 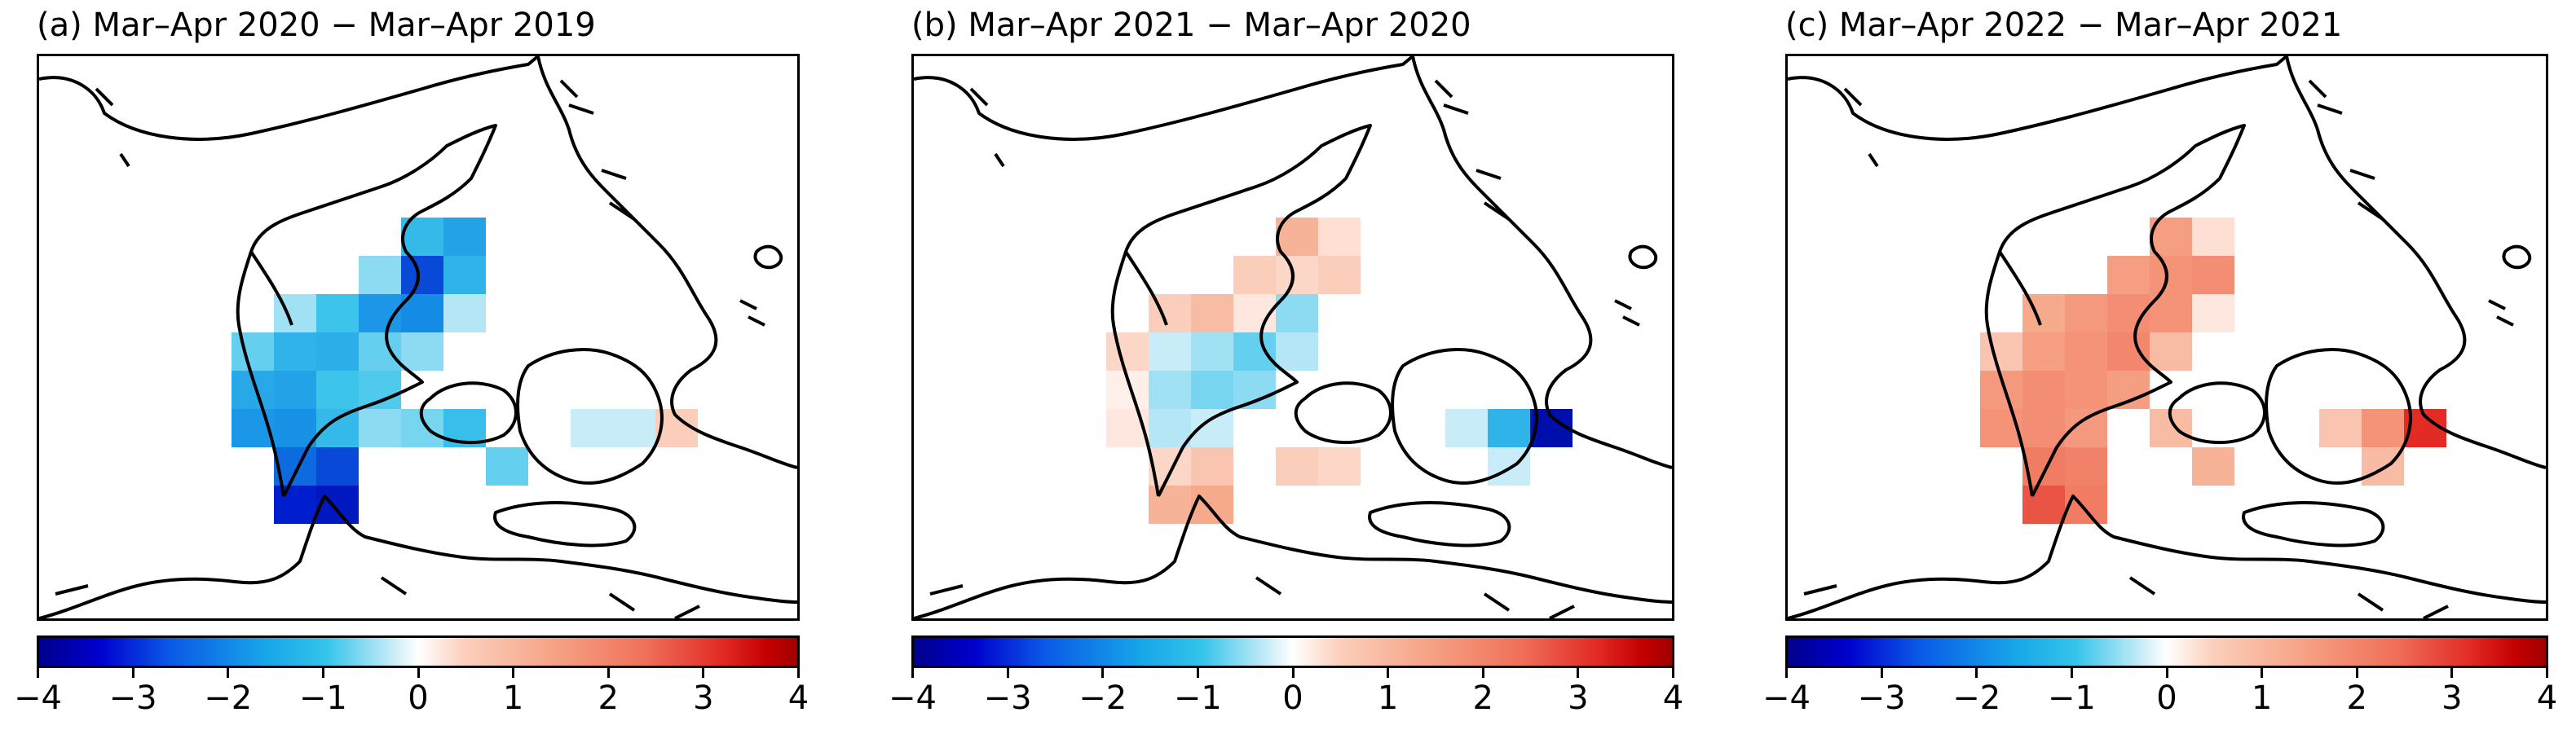 What do you see at coordinates (2064, 26) in the screenshot?
I see `panel-title: (c) Mar–Apr 2022 − Mar–Apr 2021` at bounding box center [2064, 26].